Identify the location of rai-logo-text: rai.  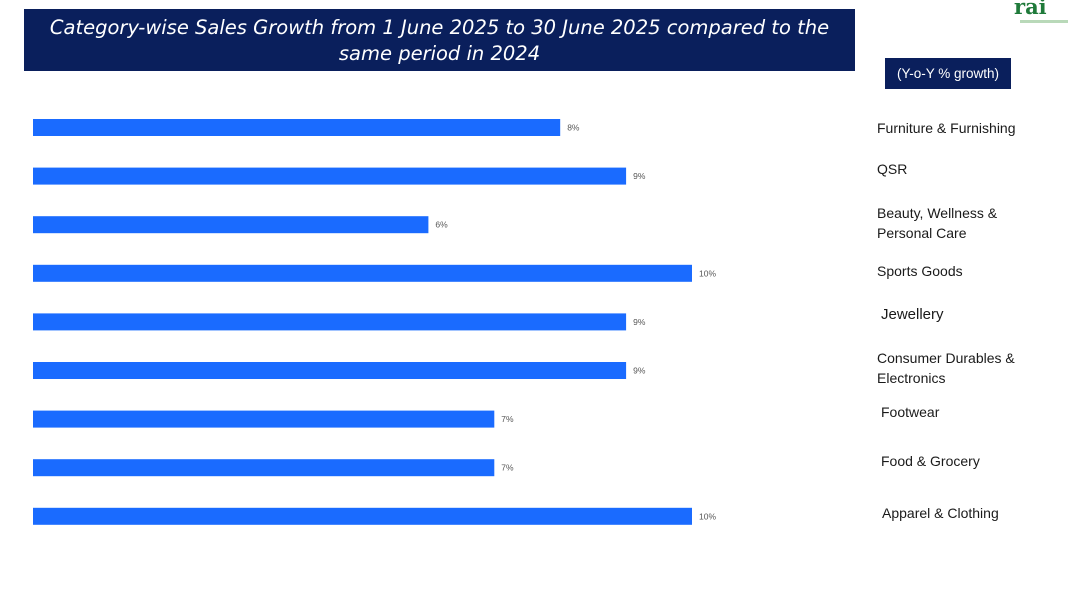
(1030, 9).